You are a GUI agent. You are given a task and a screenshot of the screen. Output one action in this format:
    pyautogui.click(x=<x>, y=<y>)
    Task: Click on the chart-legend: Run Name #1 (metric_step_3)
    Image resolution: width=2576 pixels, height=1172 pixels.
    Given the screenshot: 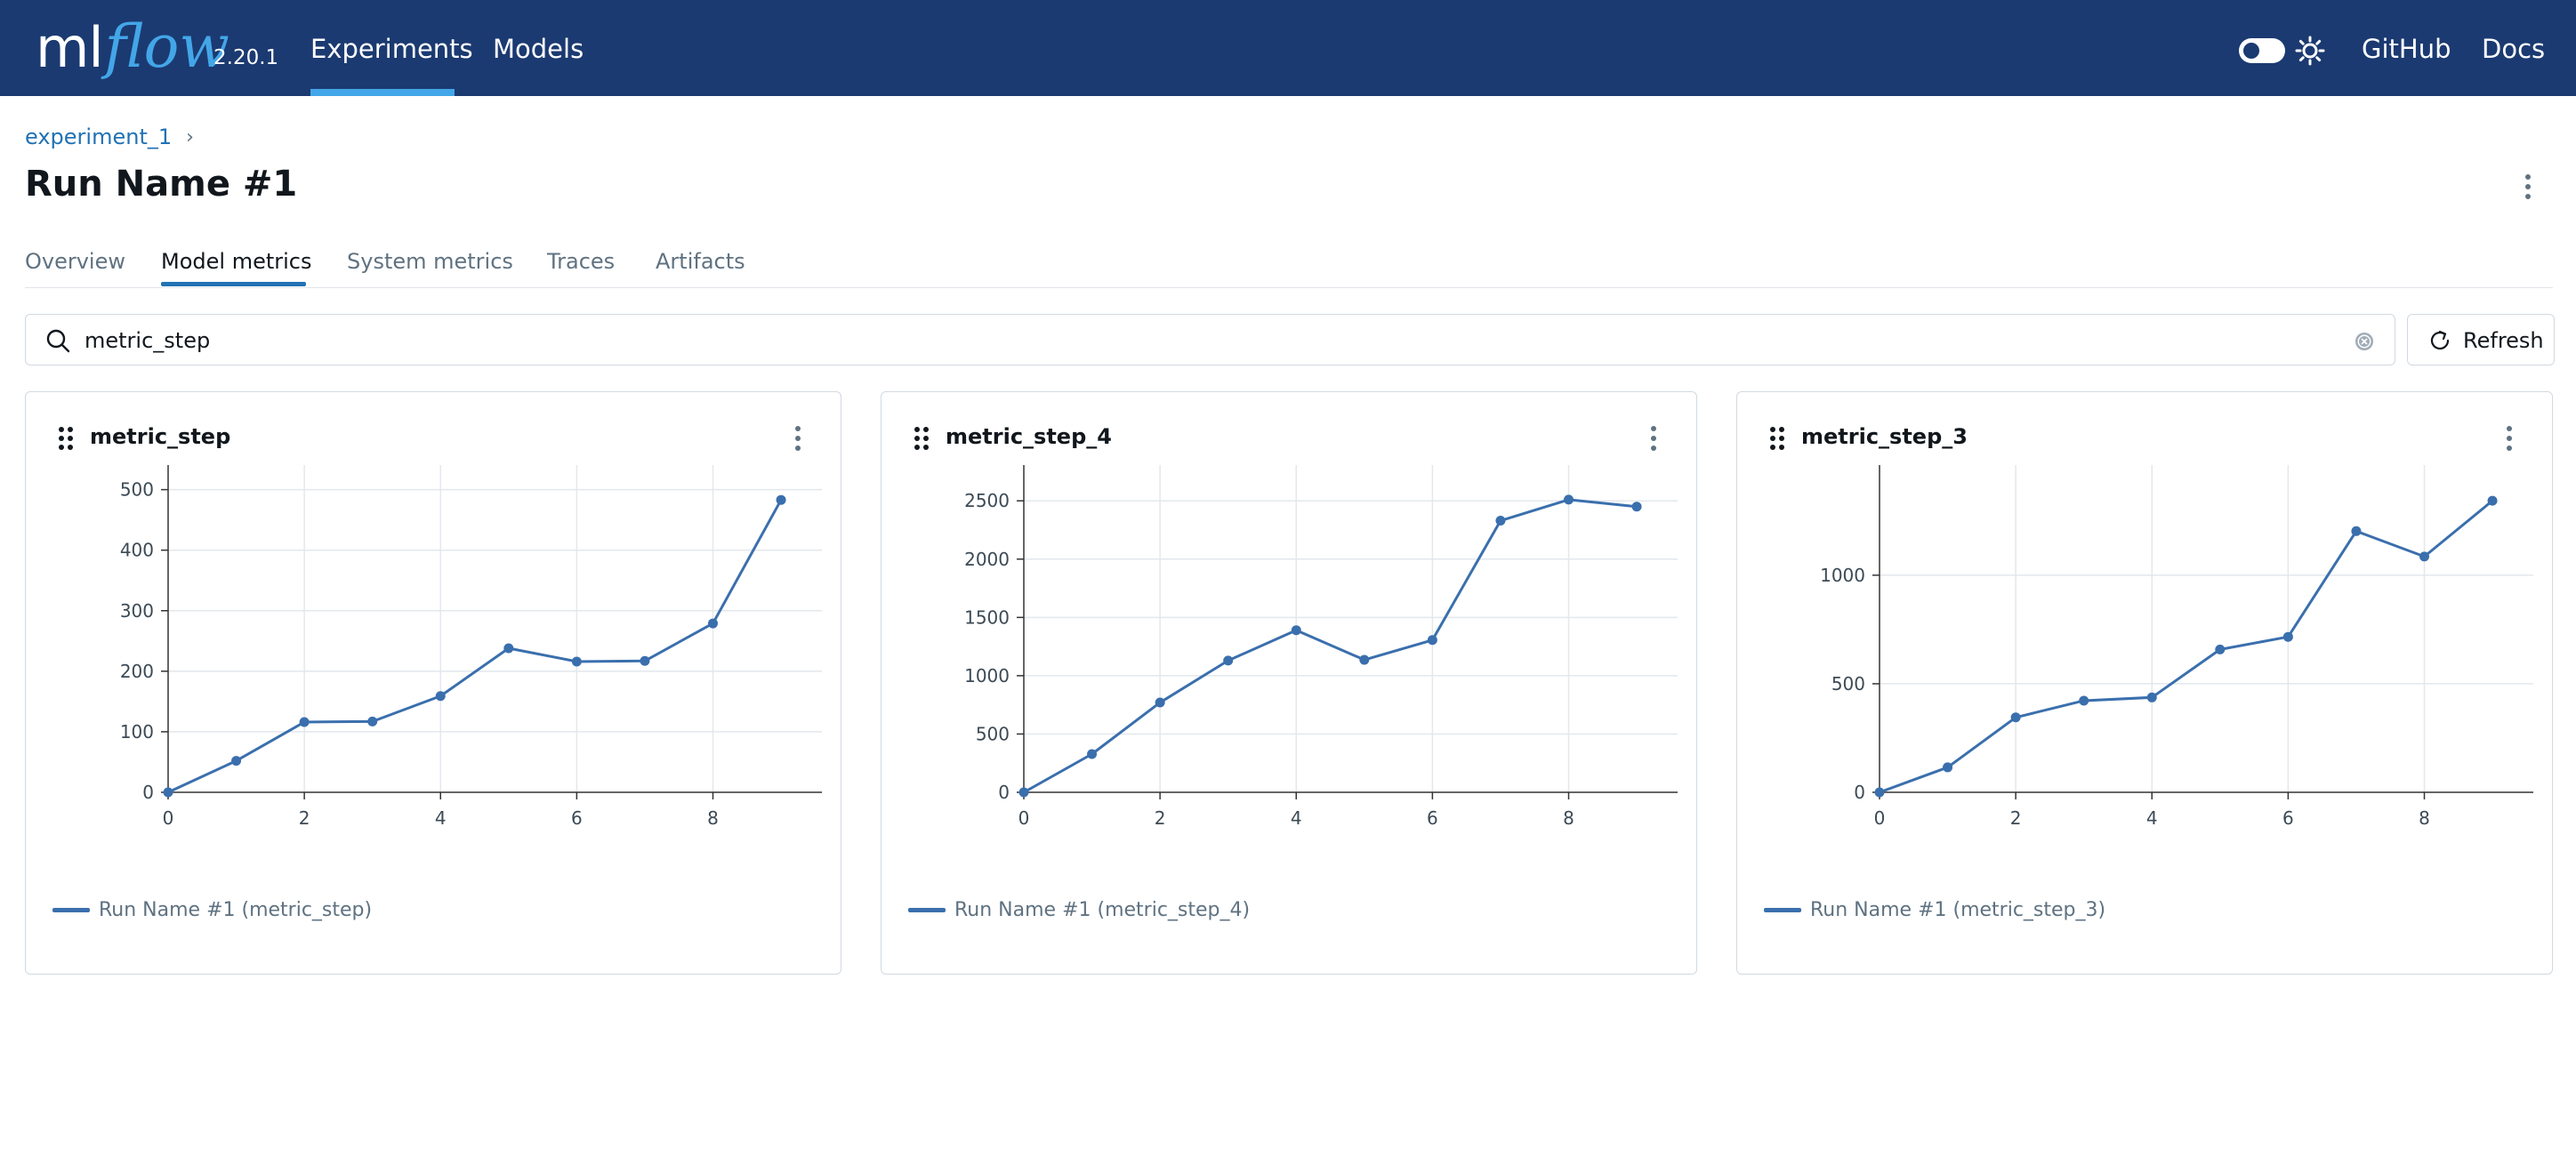 What is the action you would take?
    pyautogui.click(x=1934, y=910)
    